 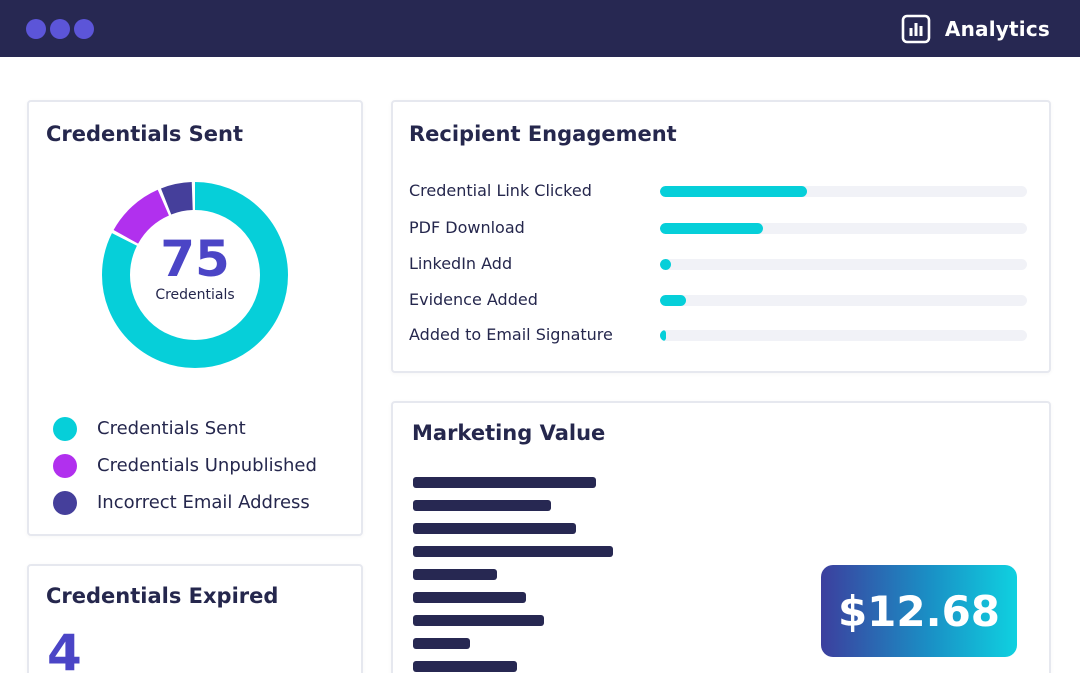 I want to click on analytics-nav: Analytics, so click(x=975, y=29).